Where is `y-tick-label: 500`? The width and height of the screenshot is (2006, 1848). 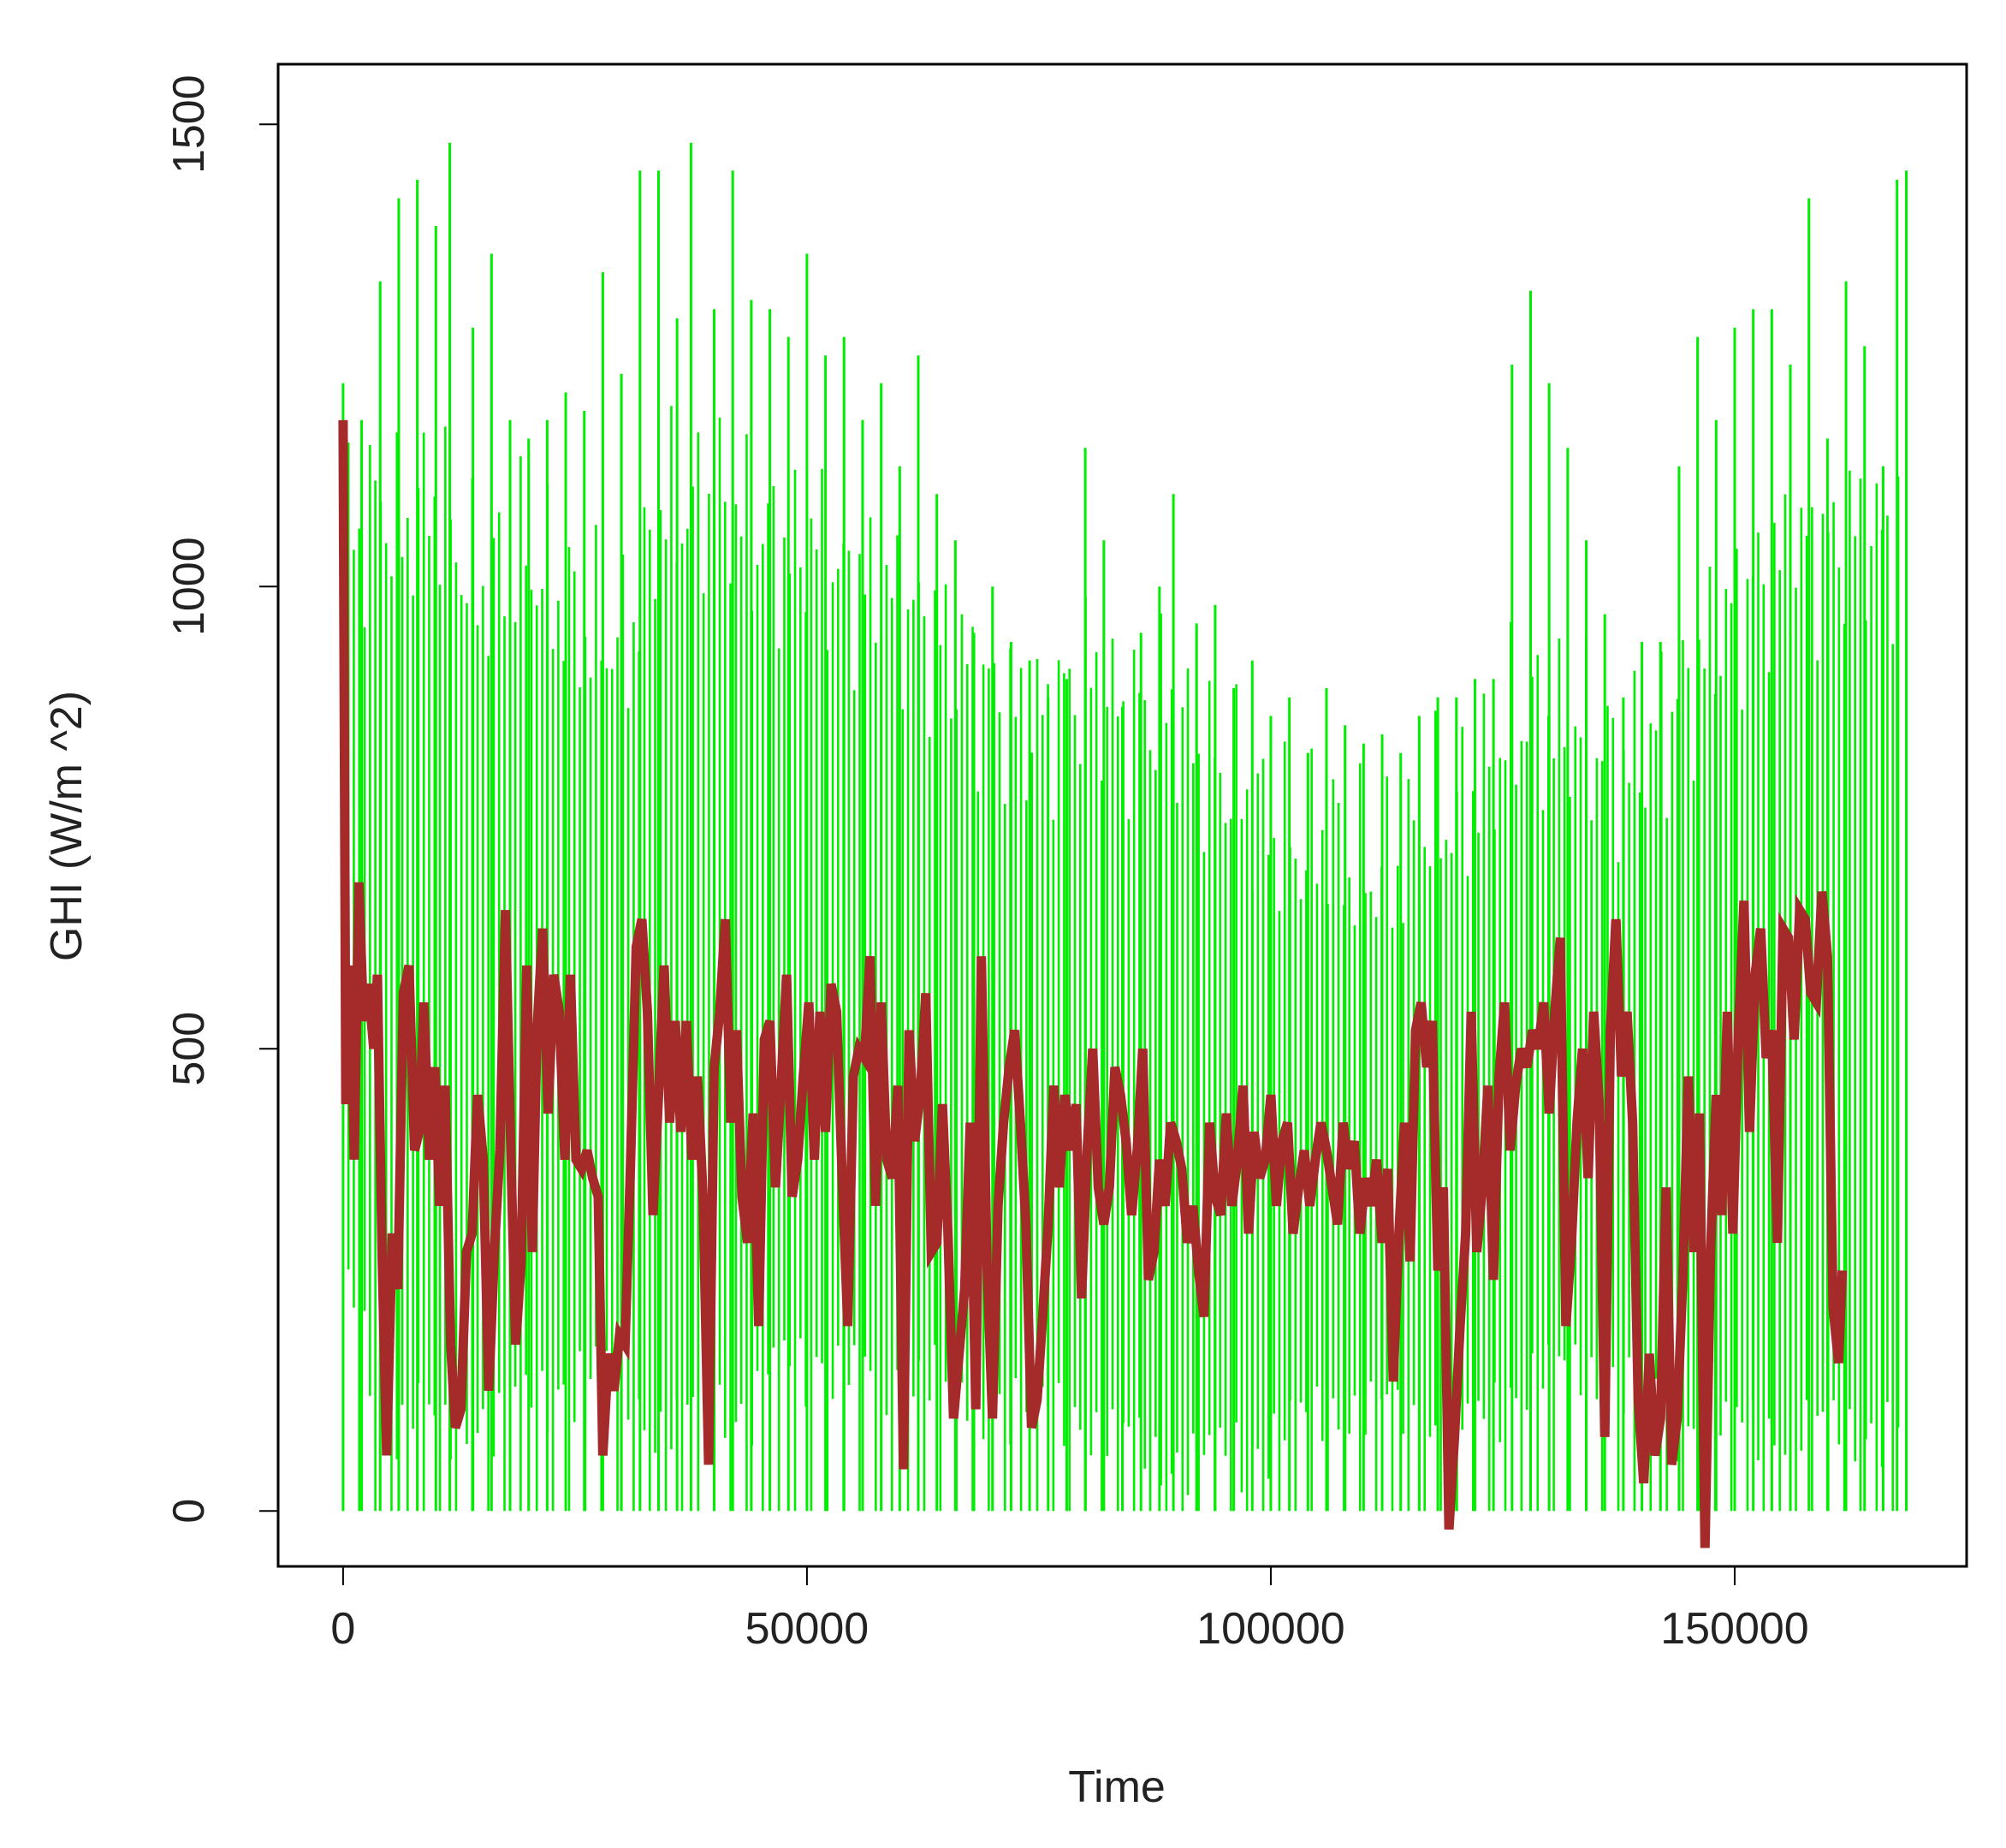
y-tick-label: 500 is located at coordinates (189, 1049).